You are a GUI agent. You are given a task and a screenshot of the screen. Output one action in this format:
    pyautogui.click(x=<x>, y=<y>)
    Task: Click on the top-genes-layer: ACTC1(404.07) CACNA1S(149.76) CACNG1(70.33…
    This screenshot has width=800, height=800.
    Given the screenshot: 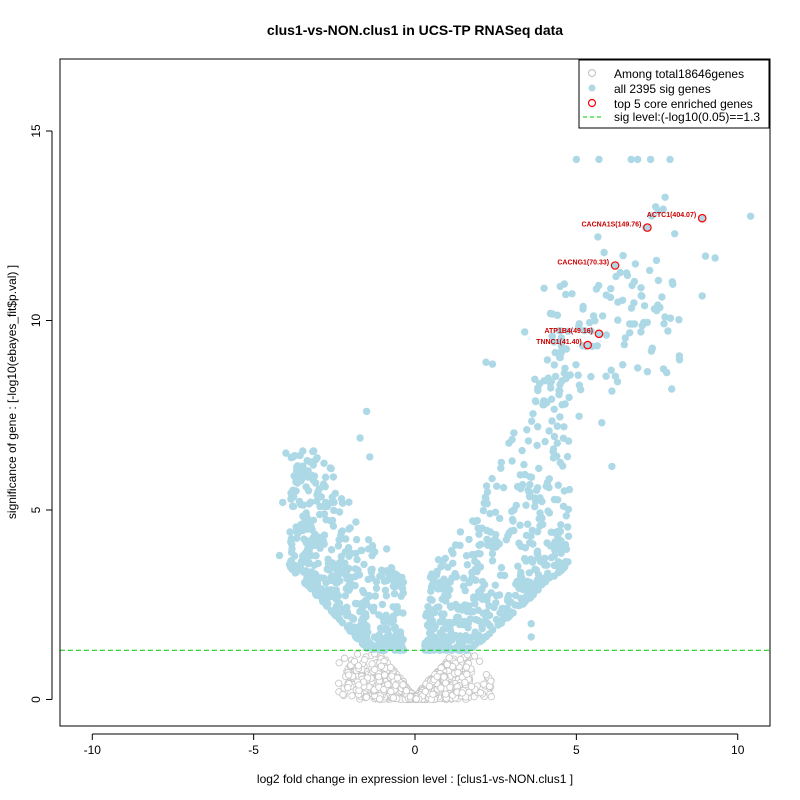 What is the action you would take?
    pyautogui.click(x=621, y=281)
    